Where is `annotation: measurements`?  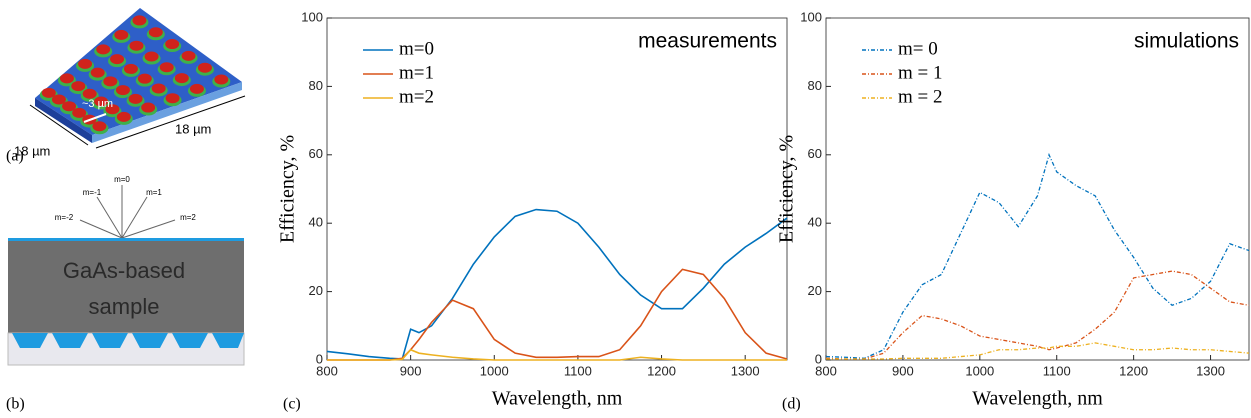 annotation: measurements is located at coordinates (707, 41).